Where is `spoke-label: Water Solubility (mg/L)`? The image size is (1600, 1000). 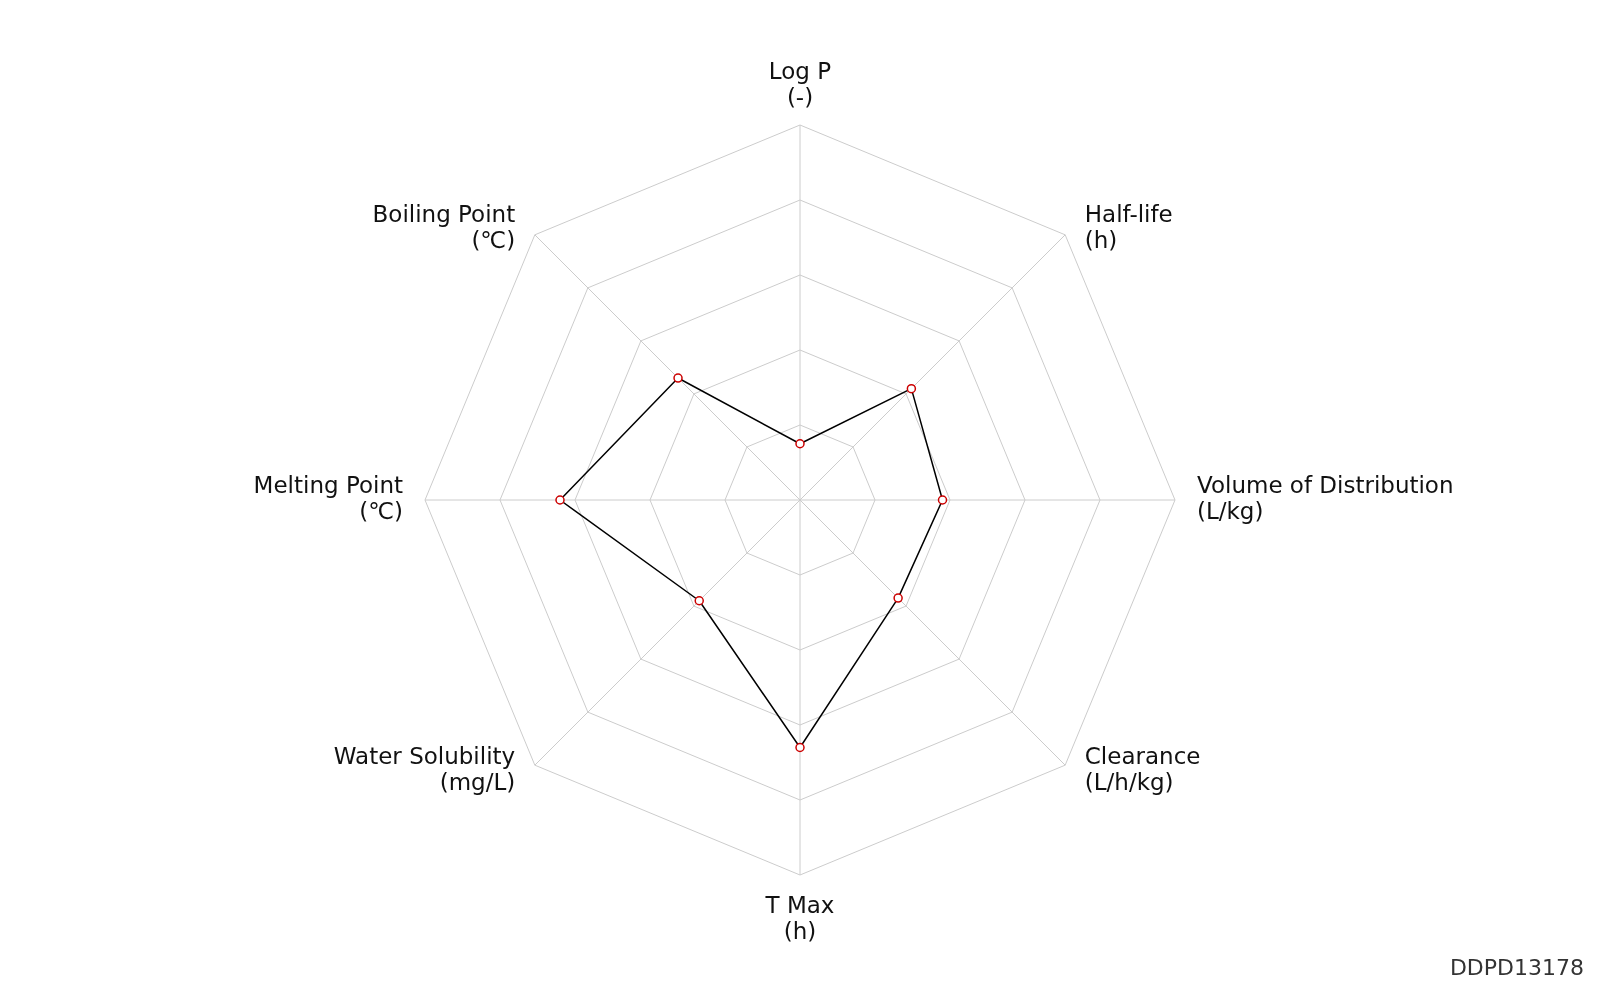
spoke-label: Water Solubility (mg/L) is located at coordinates (424, 768).